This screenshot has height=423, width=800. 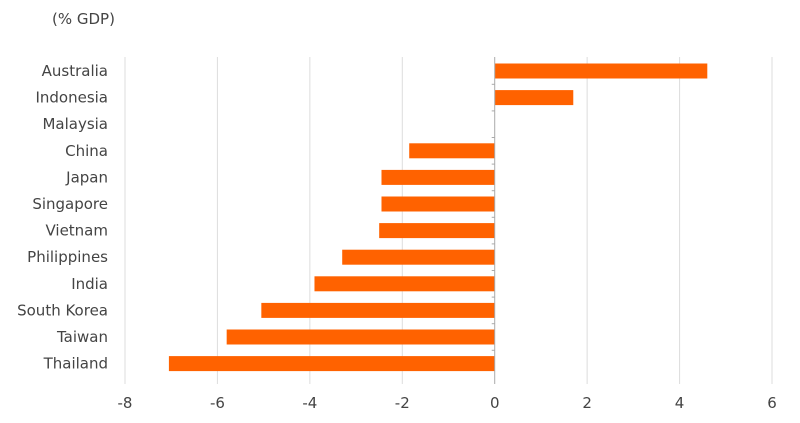 What do you see at coordinates (437, 231) in the screenshot?
I see `bar-vietnam` at bounding box center [437, 231].